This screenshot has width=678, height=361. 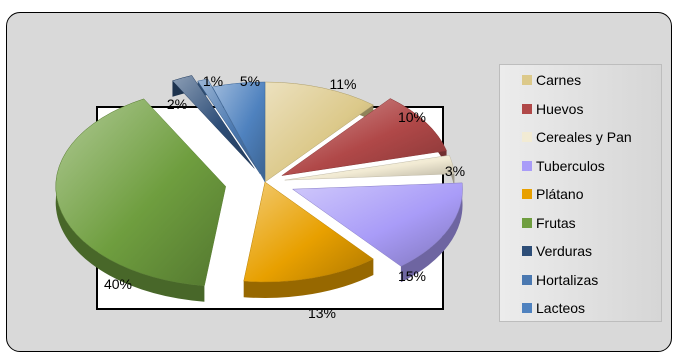 I want to click on legend-label: Plátano, so click(x=560, y=194).